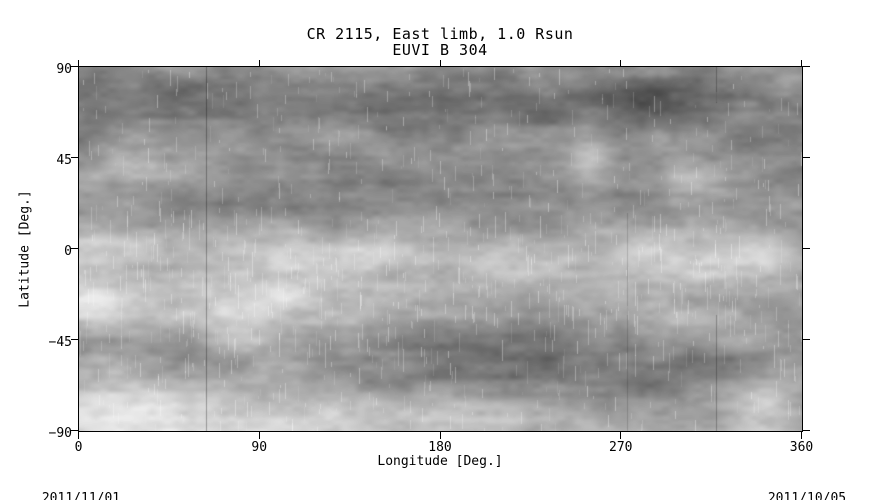 This screenshot has width=880, height=500. I want to click on y-tick-label: 90, so click(64, 69).